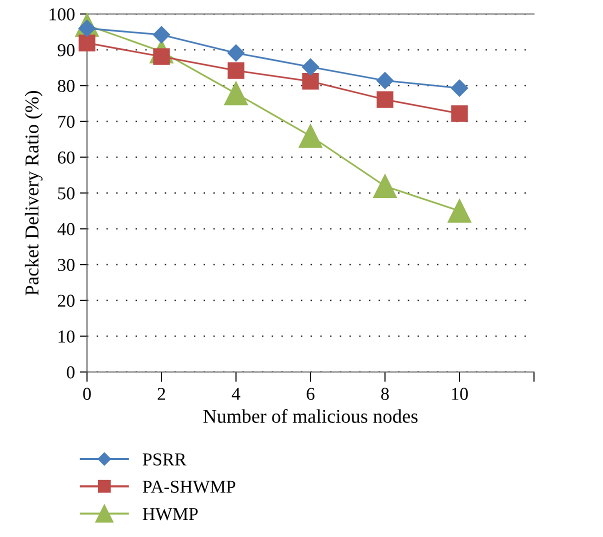 This screenshot has height=537, width=603. Describe the element at coordinates (66, 157) in the screenshot. I see `y-tick-label: 60` at that location.